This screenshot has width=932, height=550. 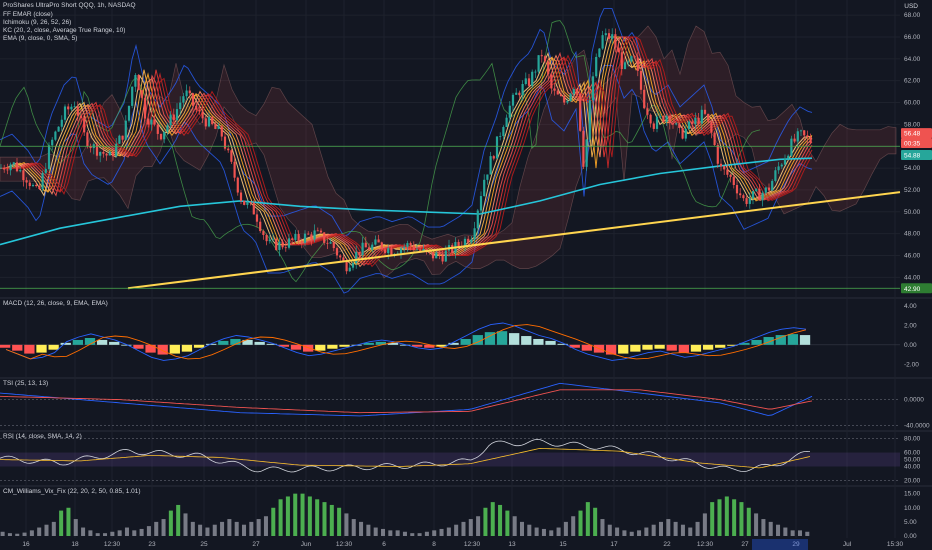 What do you see at coordinates (42, 436) in the screenshot?
I see `rsi-title: RSI (14, close, SMA, 14, 2)` at bounding box center [42, 436].